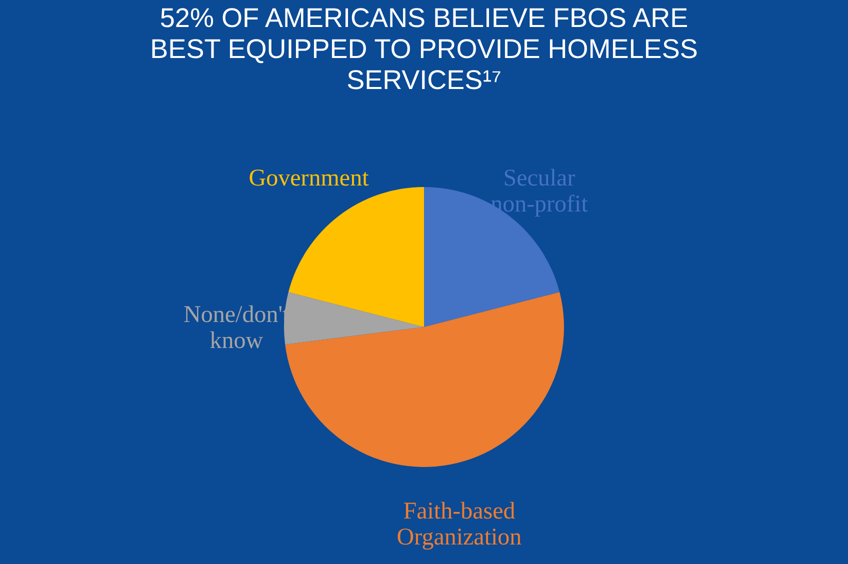  What do you see at coordinates (309, 178) in the screenshot?
I see `slice-label: Government` at bounding box center [309, 178].